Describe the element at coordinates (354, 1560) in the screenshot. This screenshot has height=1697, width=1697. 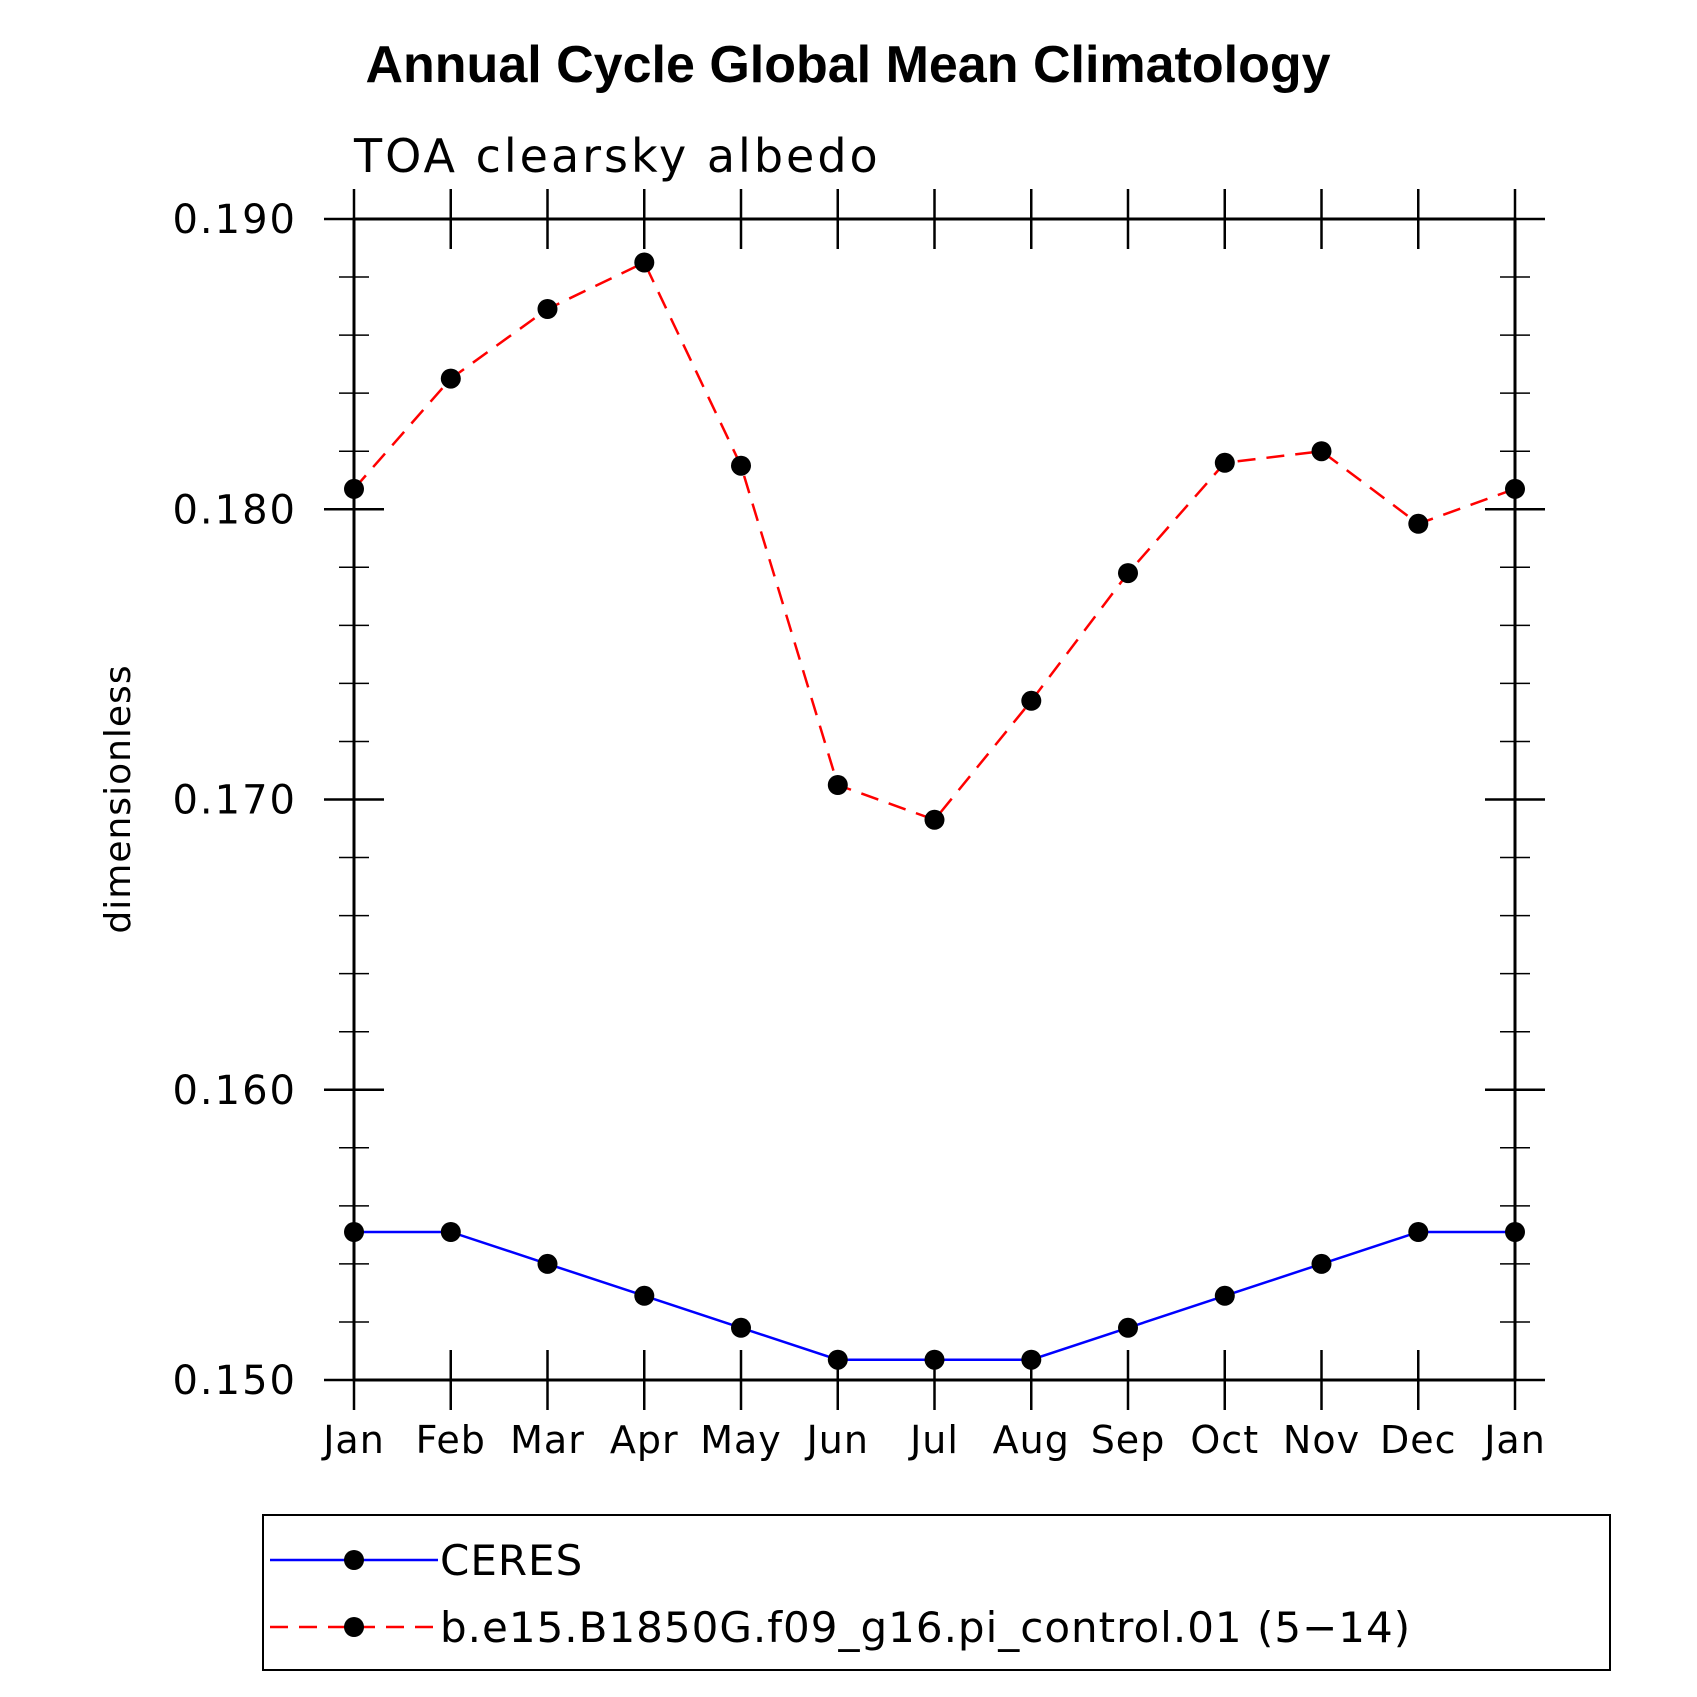
I see `legend-marker-ceres` at that location.